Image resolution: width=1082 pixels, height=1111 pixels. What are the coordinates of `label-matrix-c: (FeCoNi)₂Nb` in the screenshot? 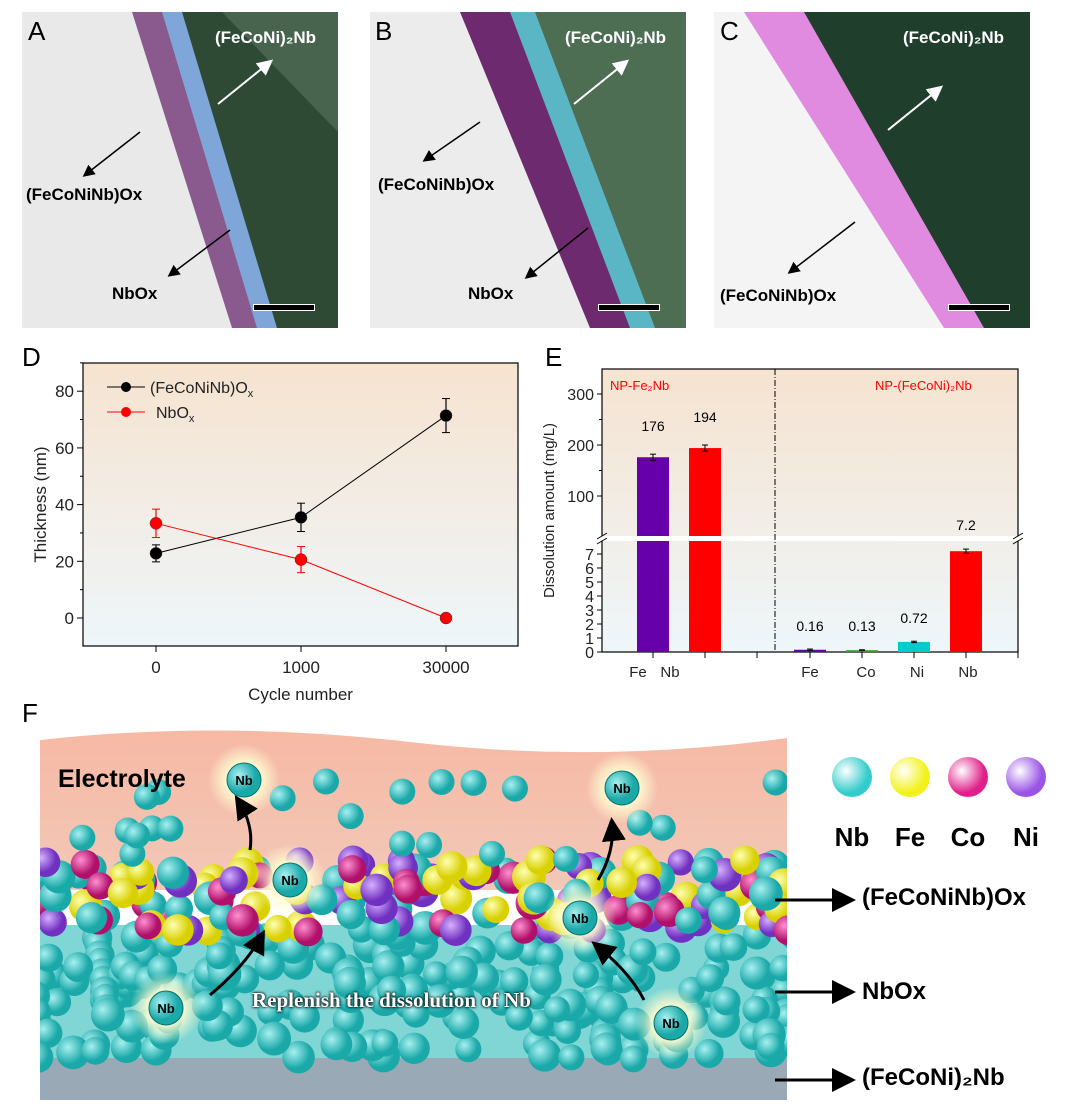 It's located at (954, 37).